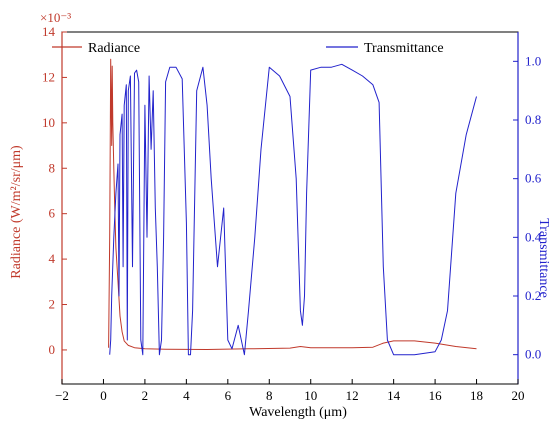 Image resolution: width=550 pixels, height=427 pixels. Describe the element at coordinates (48, 76) in the screenshot. I see `y-left-tick-label: 12` at that location.